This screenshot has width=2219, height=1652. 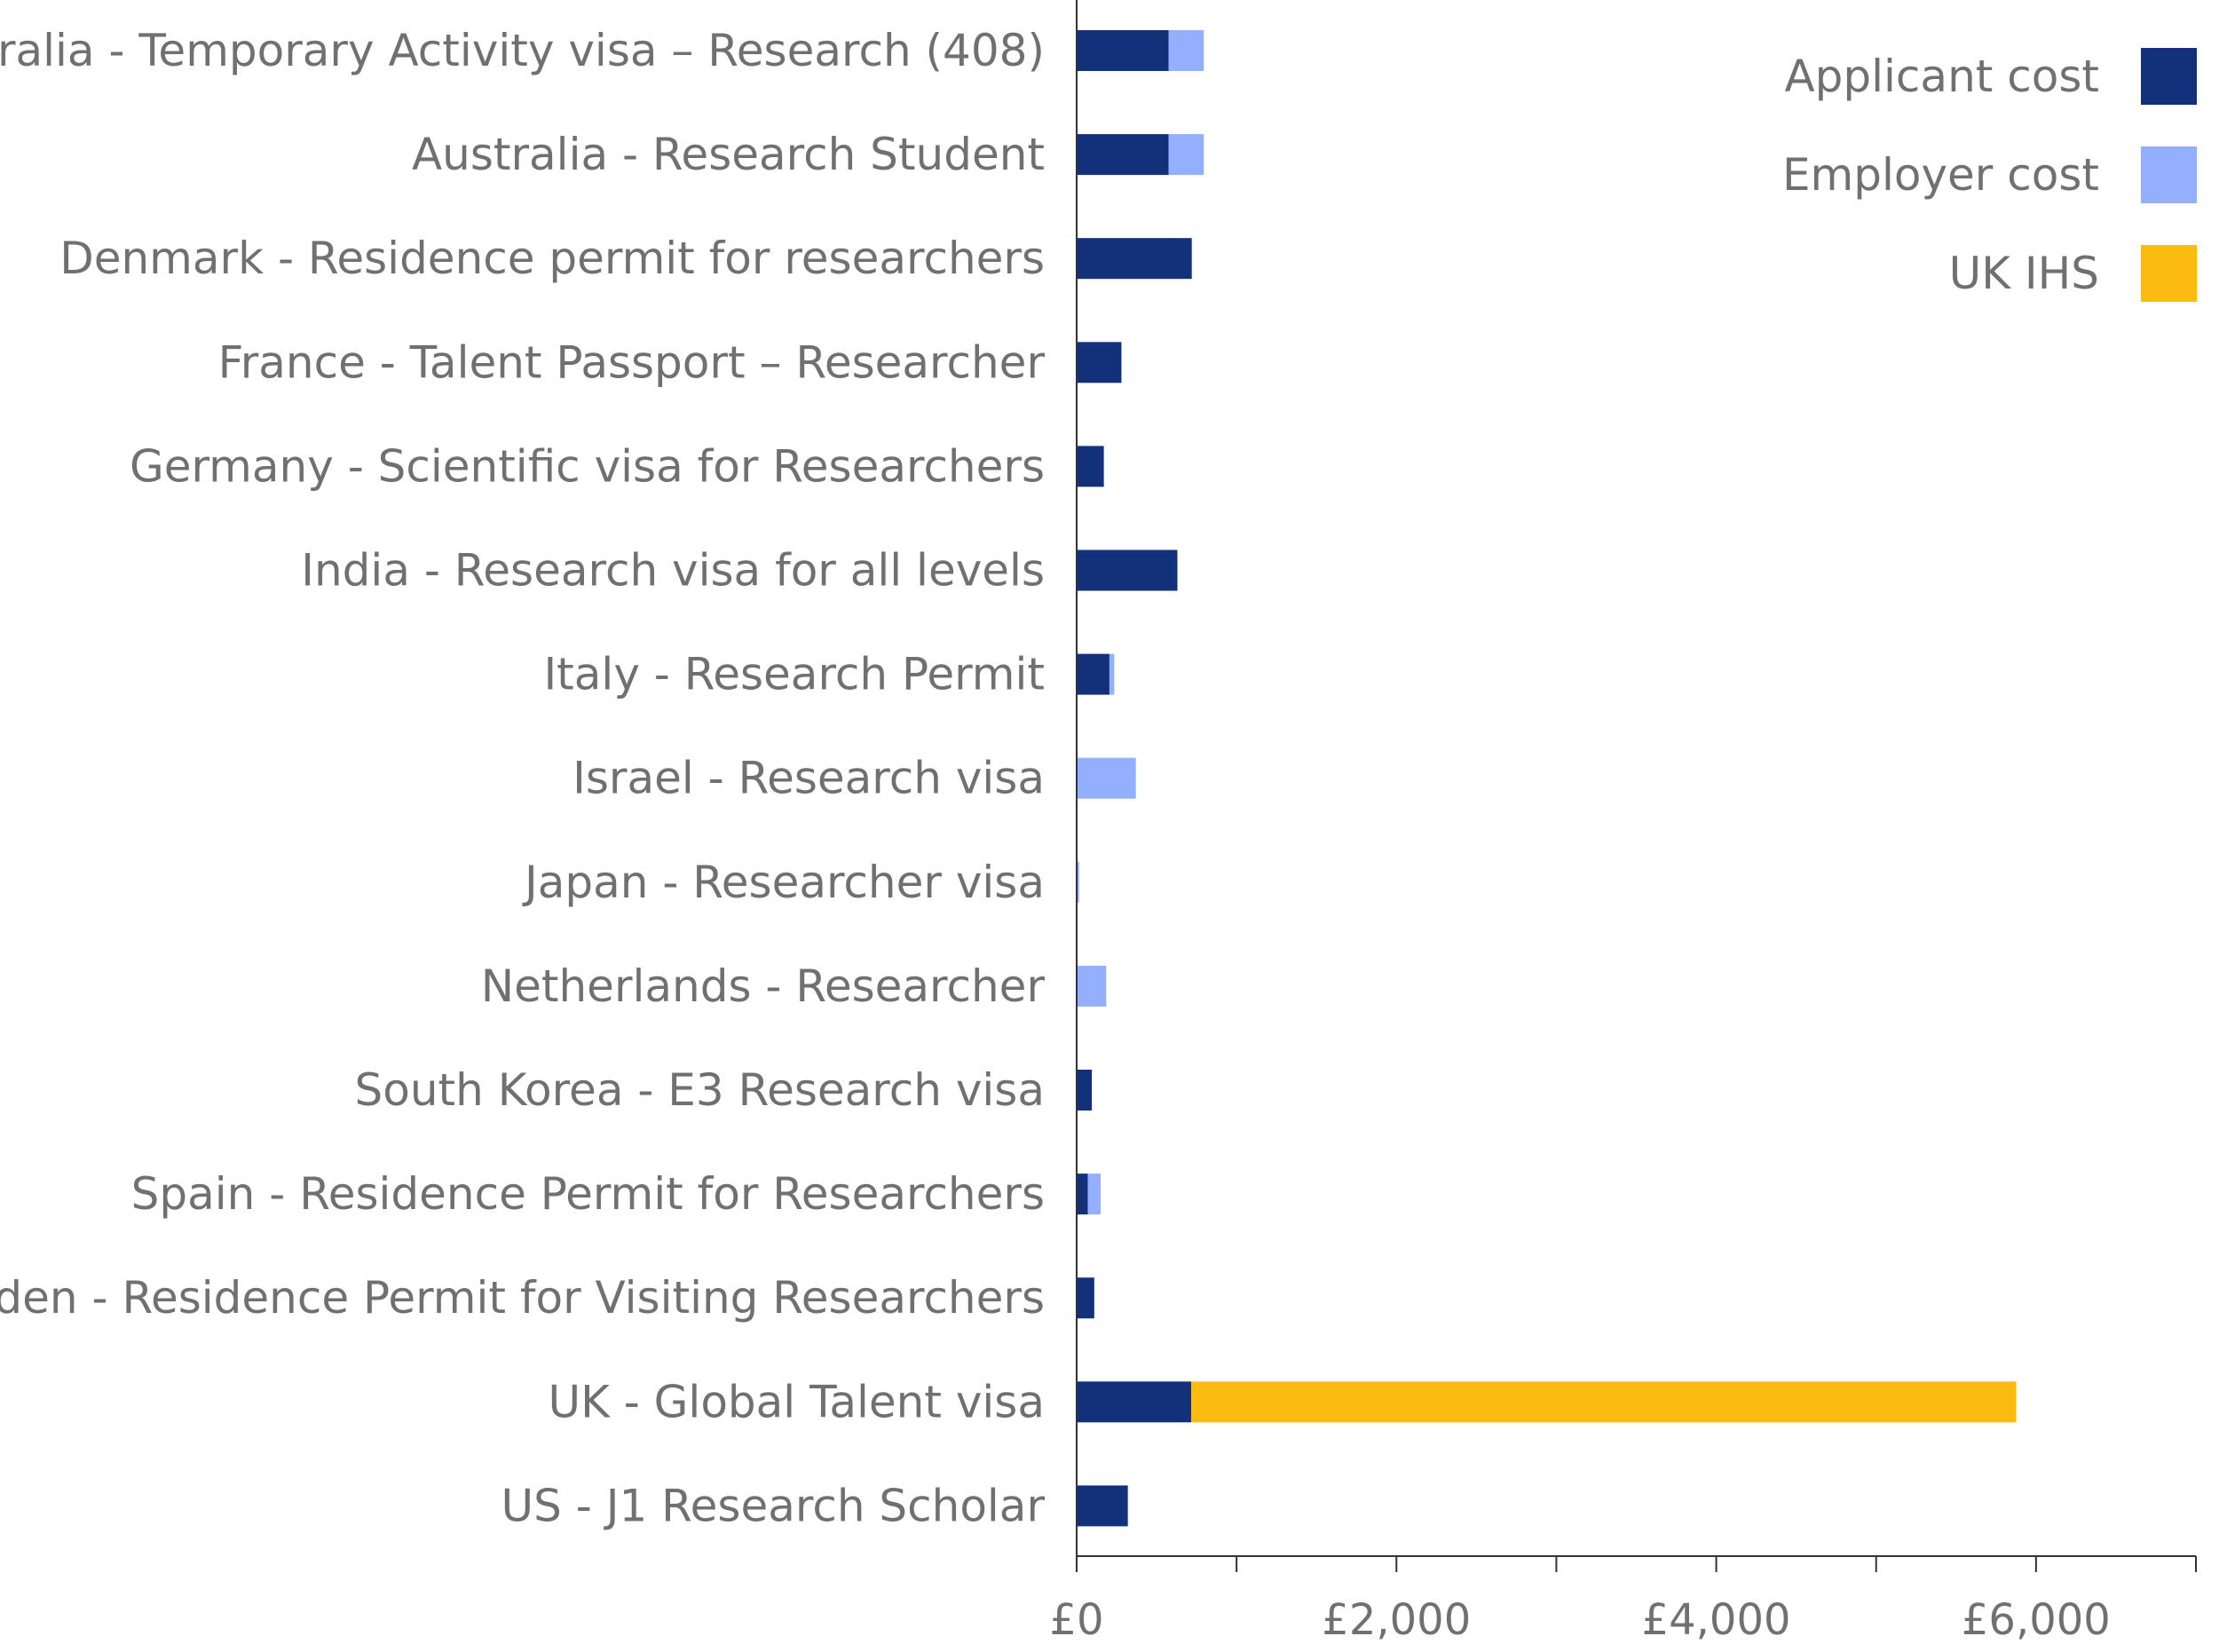 I want to click on legend-label: UK IHS, so click(x=2024, y=273).